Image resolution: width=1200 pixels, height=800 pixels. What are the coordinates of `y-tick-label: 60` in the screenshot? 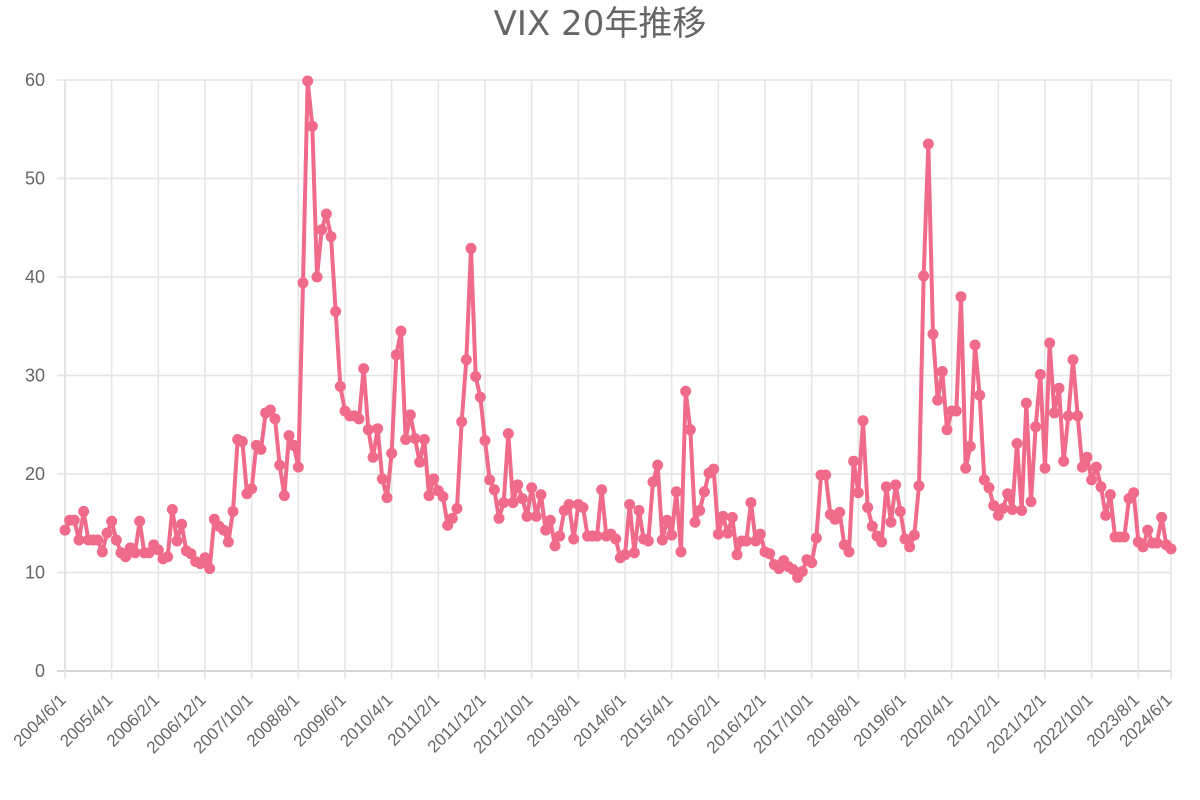 It's located at (35, 80).